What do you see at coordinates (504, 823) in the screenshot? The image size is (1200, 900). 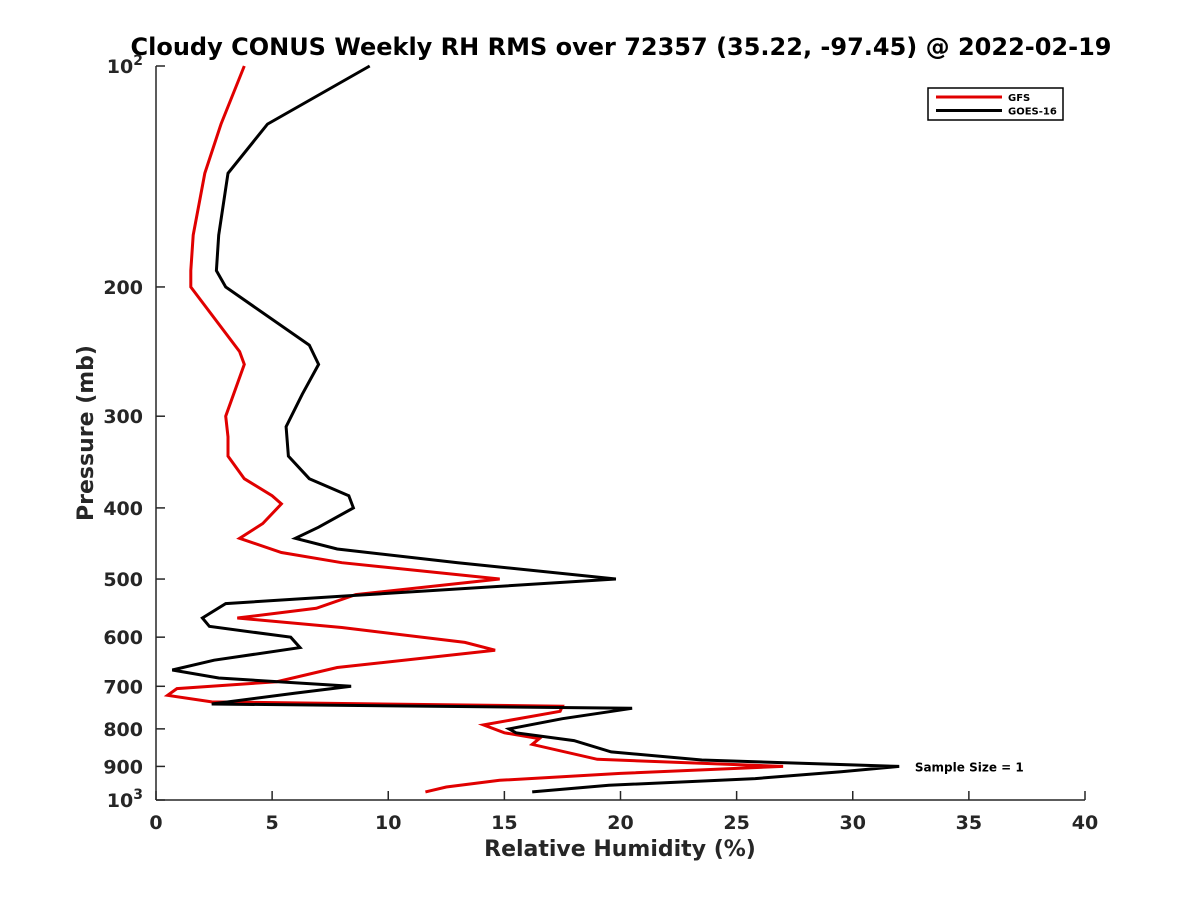 I see `x-tick-label: 15` at bounding box center [504, 823].